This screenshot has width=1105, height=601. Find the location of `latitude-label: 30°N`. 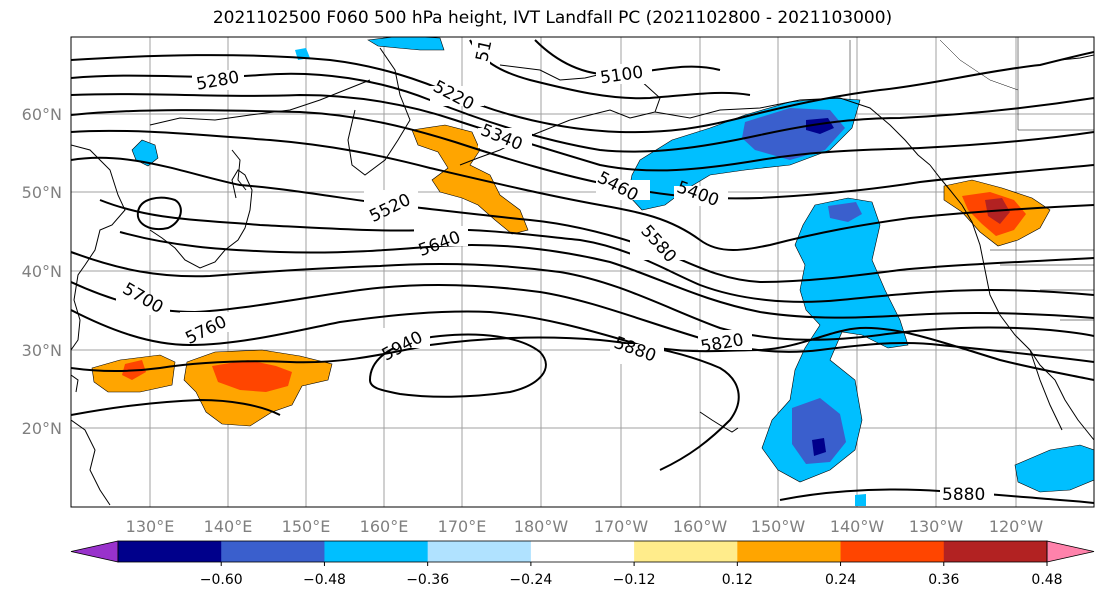

latitude-label: 30°N is located at coordinates (42, 350).